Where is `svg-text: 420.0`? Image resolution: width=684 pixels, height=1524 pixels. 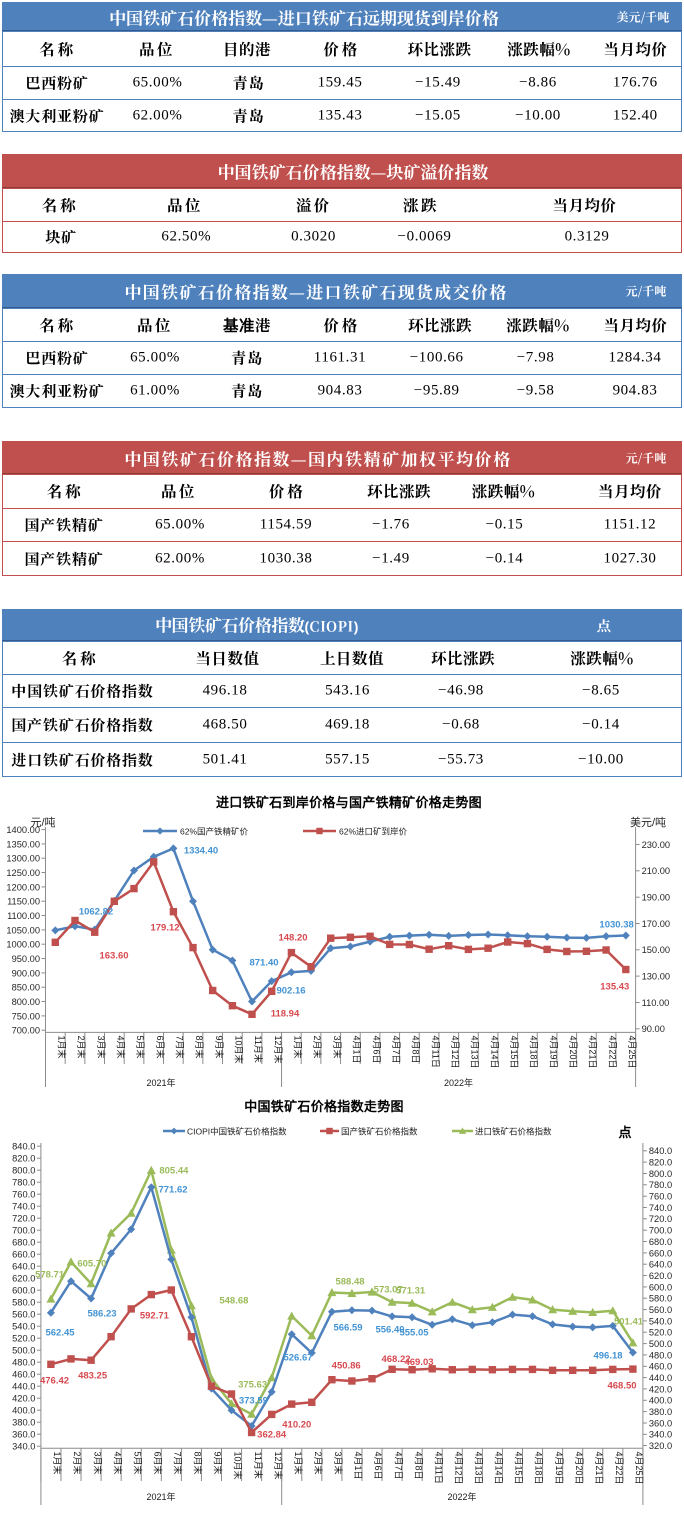
svg-text: 420.0 is located at coordinates (23, 1399).